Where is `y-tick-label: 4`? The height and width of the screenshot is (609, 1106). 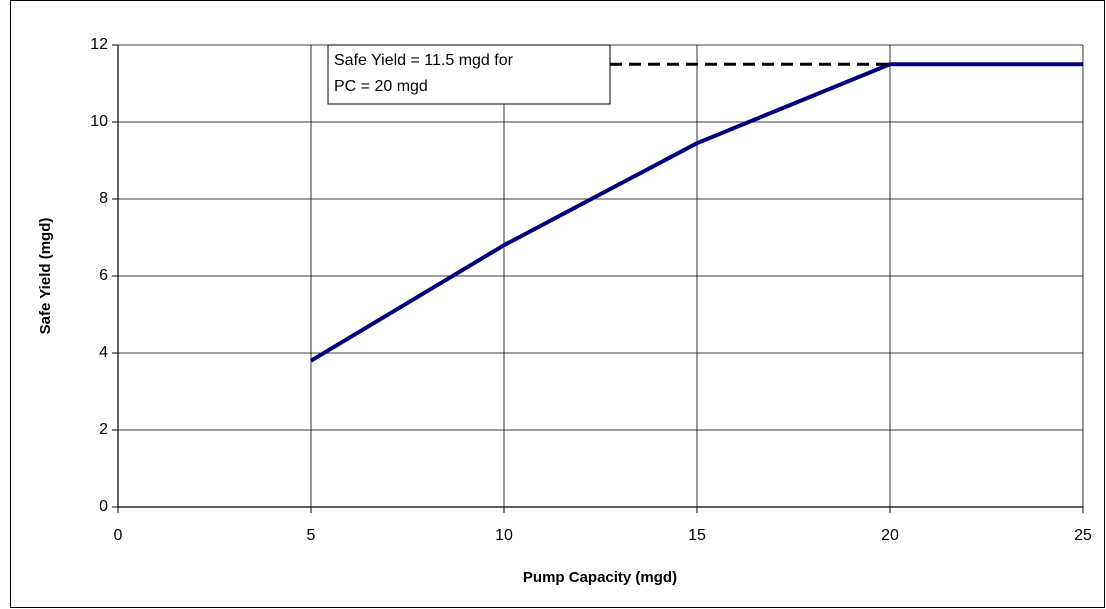
y-tick-label: 4 is located at coordinates (103, 352).